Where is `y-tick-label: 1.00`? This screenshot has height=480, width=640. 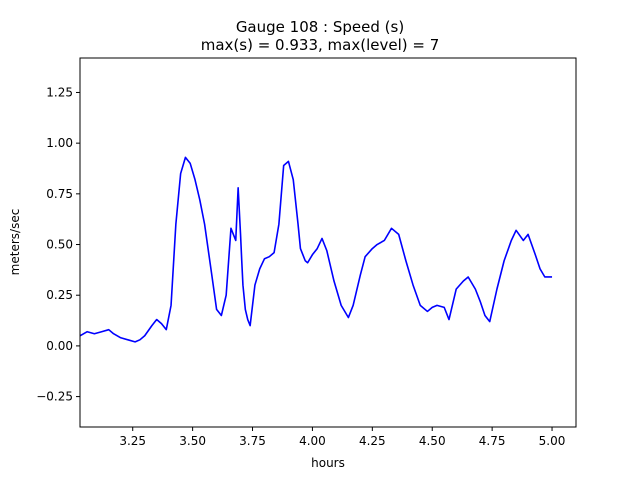 y-tick-label: 1.00 is located at coordinates (59, 143).